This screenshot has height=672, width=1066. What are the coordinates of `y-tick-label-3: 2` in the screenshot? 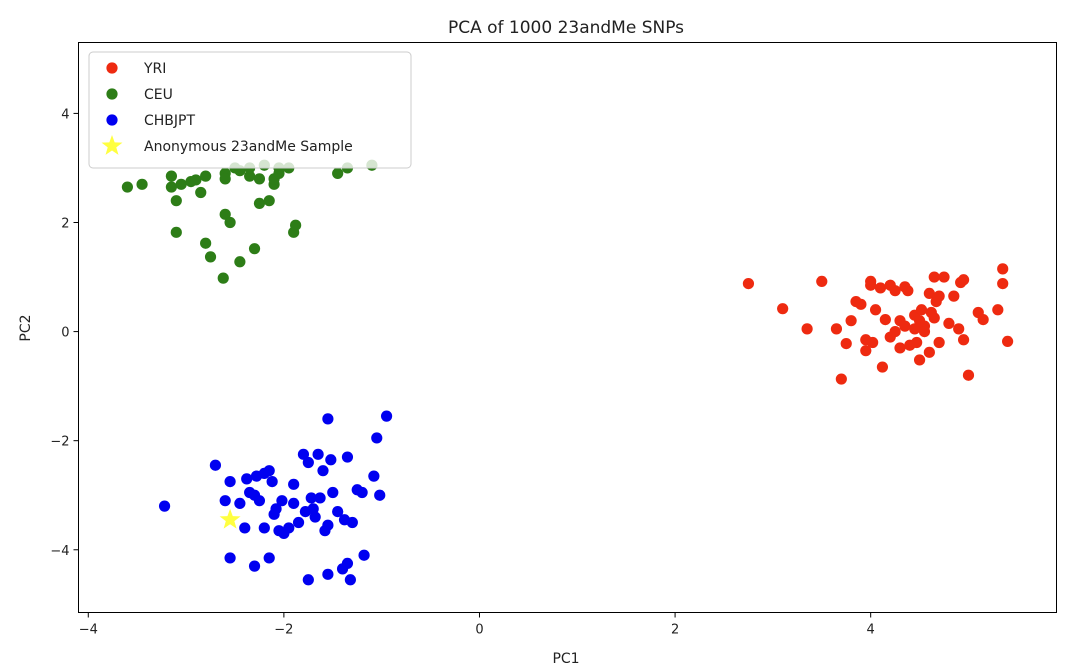 It's located at (65, 224).